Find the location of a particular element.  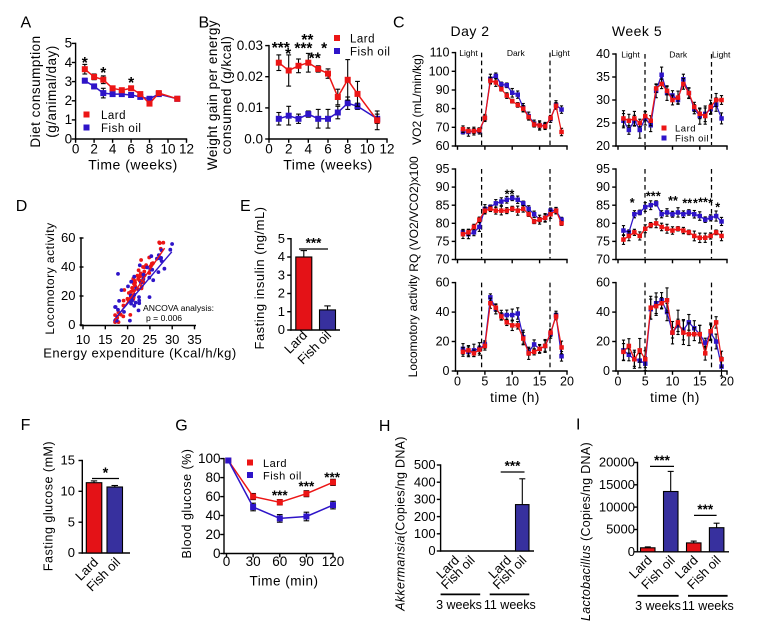

svg-text: Day 2 is located at coordinates (469, 31).